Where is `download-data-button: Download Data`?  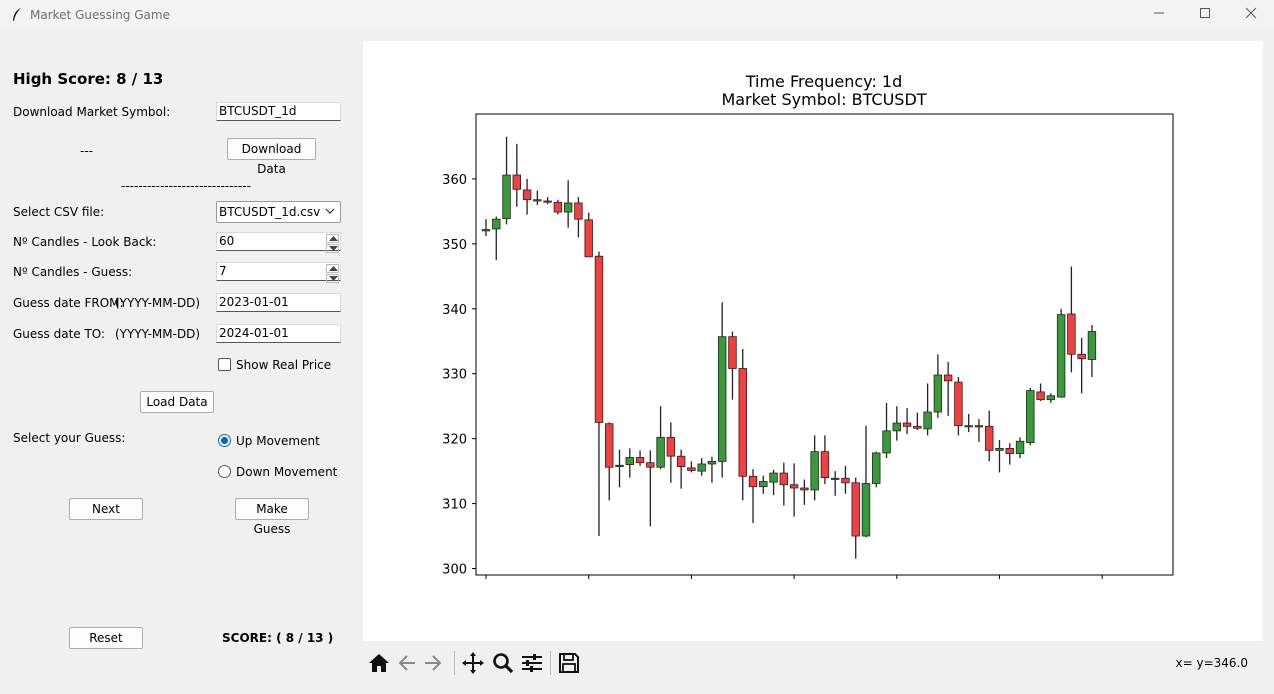 download-data-button: Download Data is located at coordinates (271, 157).